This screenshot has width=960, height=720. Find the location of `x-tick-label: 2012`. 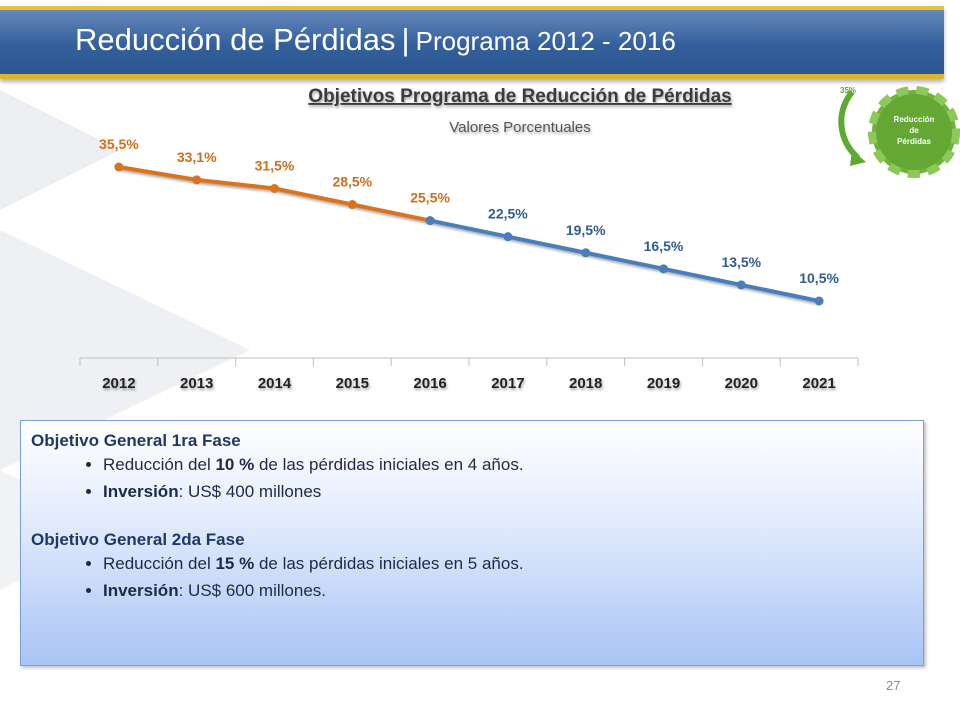

x-tick-label: 2012 is located at coordinates (118, 383).